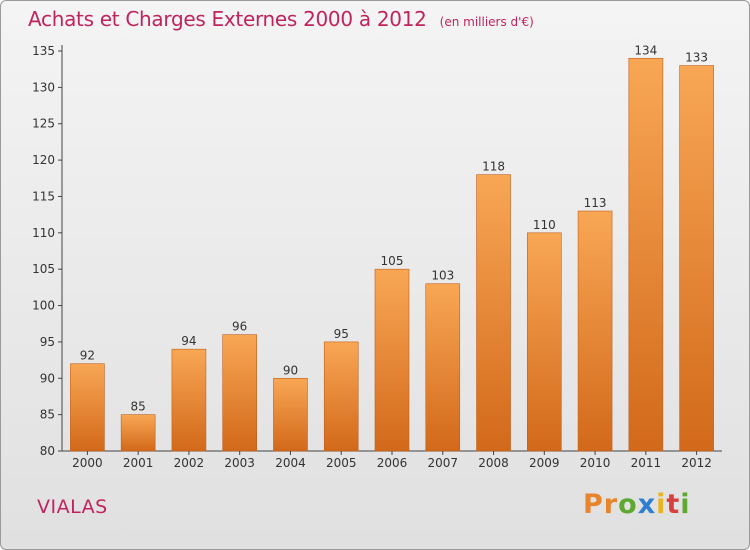 The height and width of the screenshot is (550, 750). Describe the element at coordinates (442, 276) in the screenshot. I see `bar-value-label: 103` at that location.